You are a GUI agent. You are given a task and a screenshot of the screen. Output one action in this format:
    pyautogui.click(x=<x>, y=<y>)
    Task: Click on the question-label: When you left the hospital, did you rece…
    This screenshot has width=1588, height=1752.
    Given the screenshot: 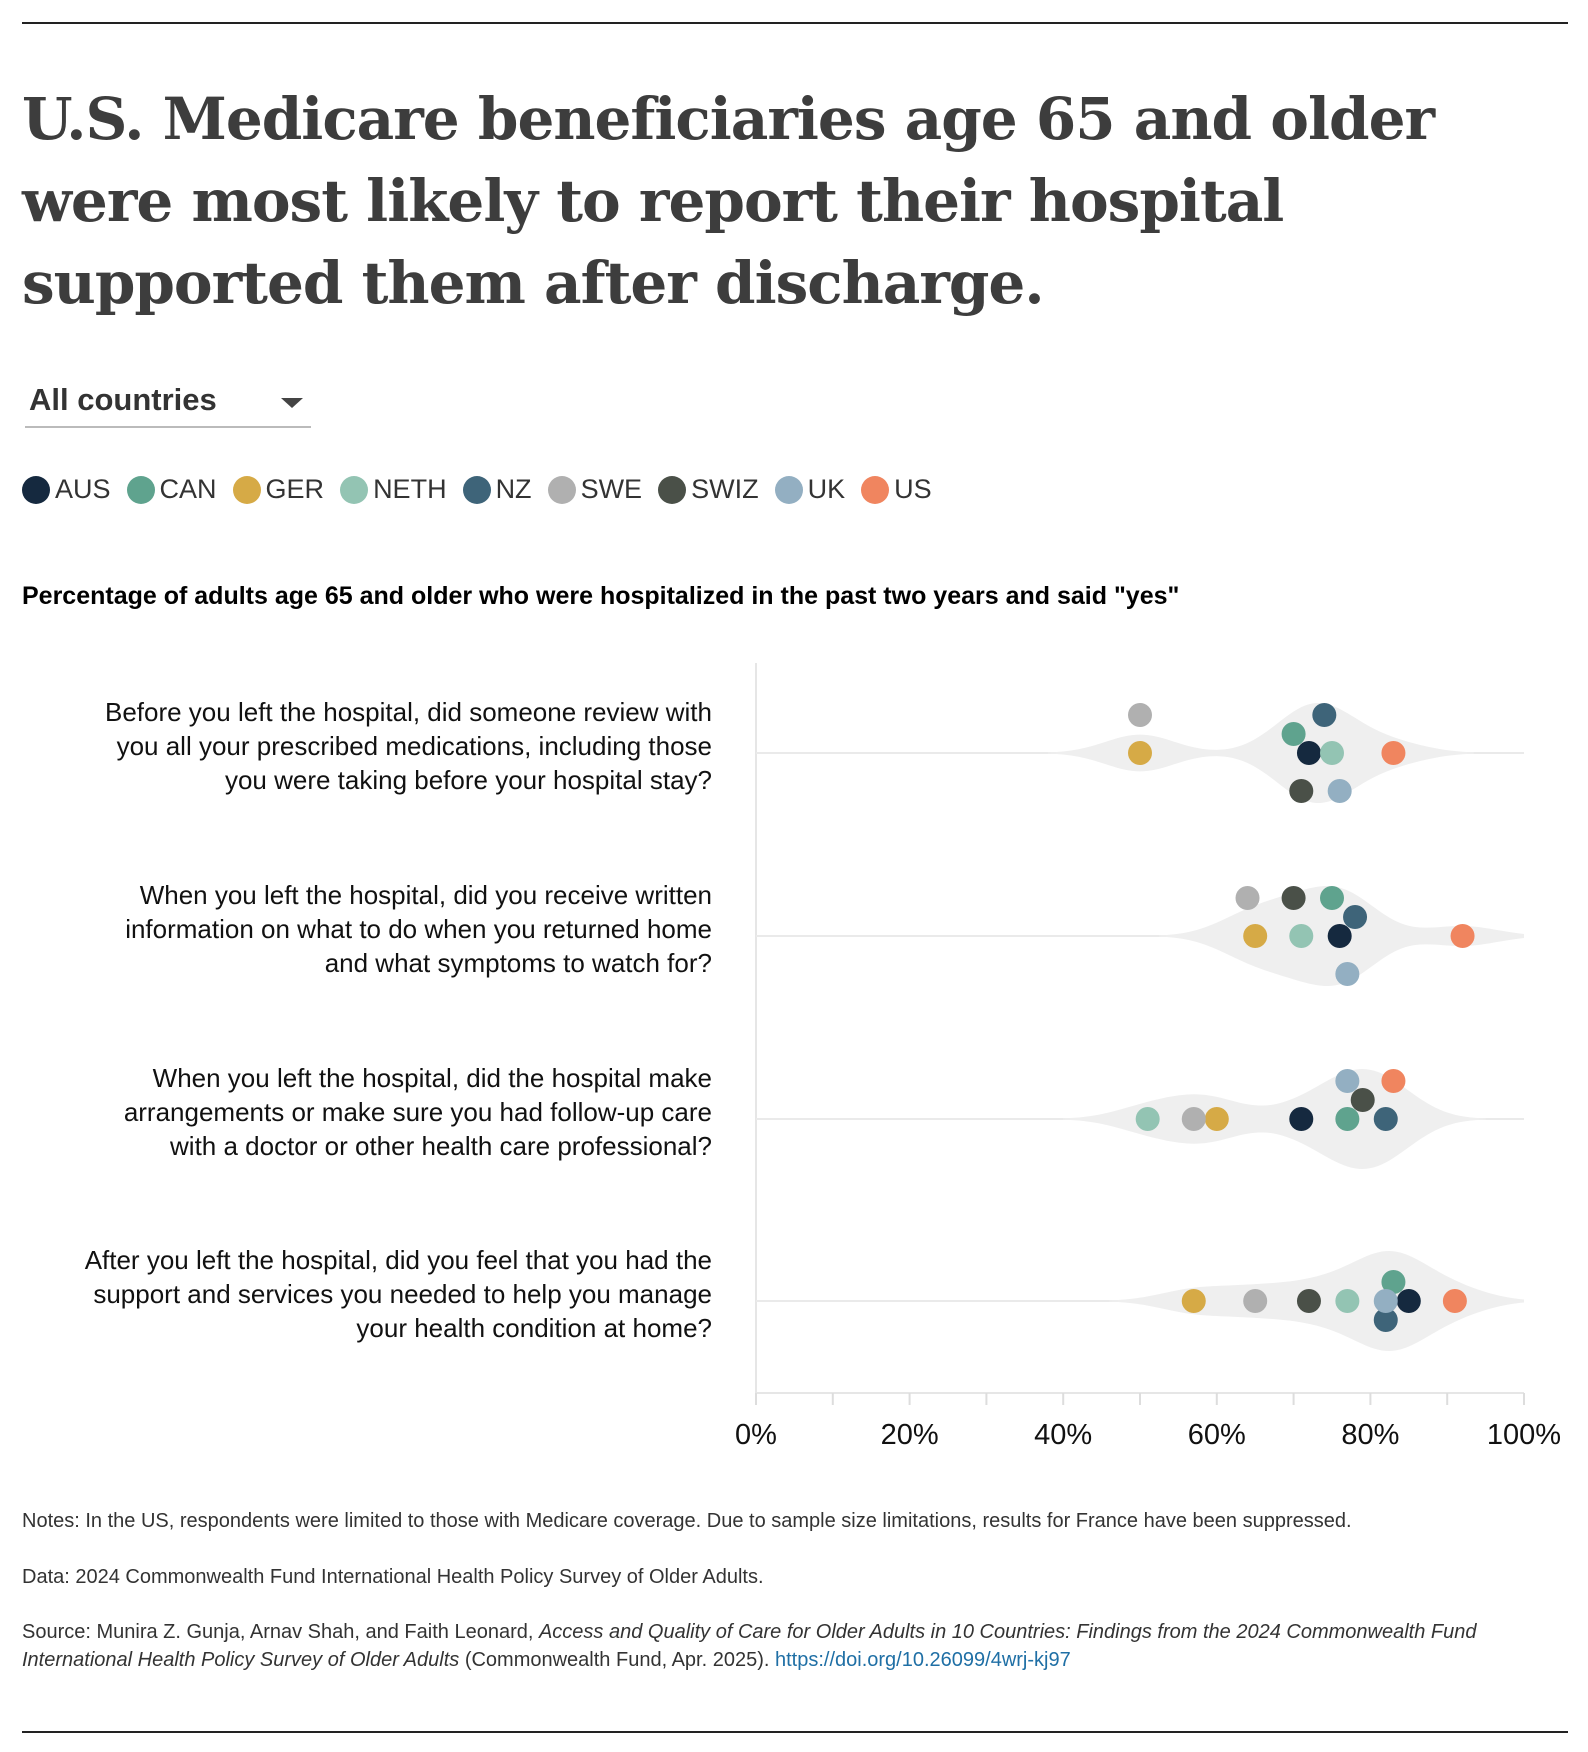 What is the action you would take?
    pyautogui.click(x=362, y=929)
    